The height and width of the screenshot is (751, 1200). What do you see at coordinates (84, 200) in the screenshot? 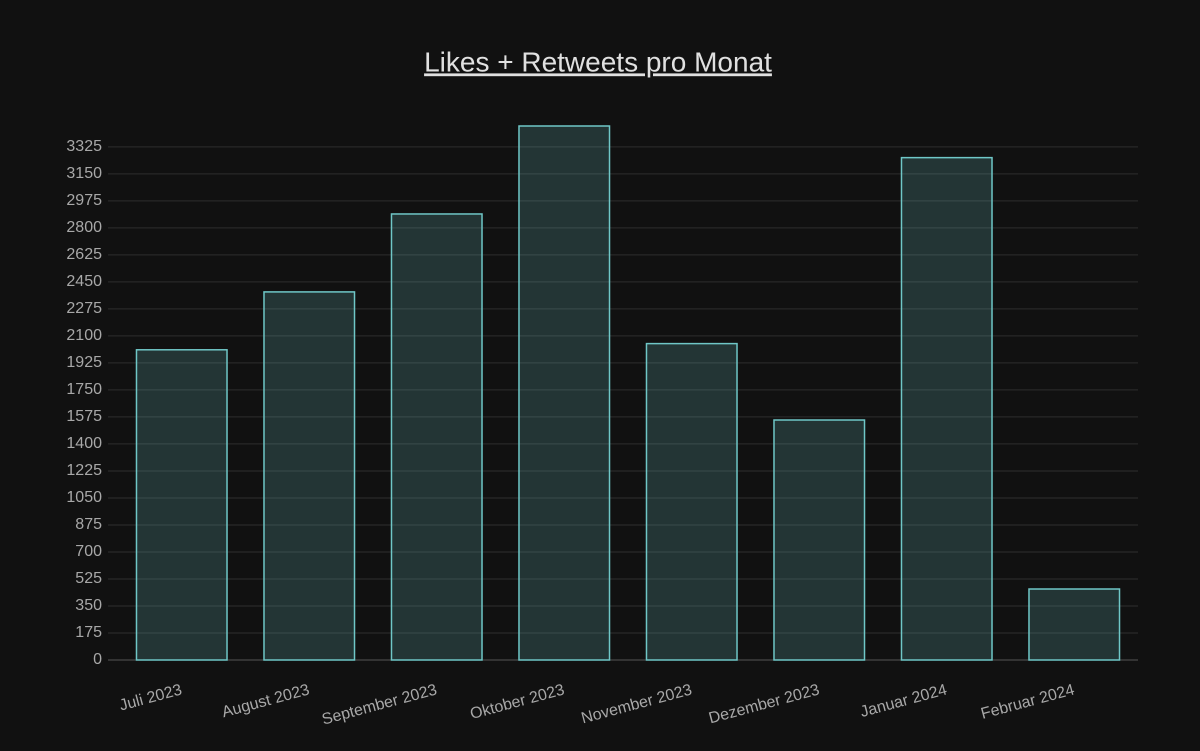
I see `y-tick-label: 2975` at bounding box center [84, 200].